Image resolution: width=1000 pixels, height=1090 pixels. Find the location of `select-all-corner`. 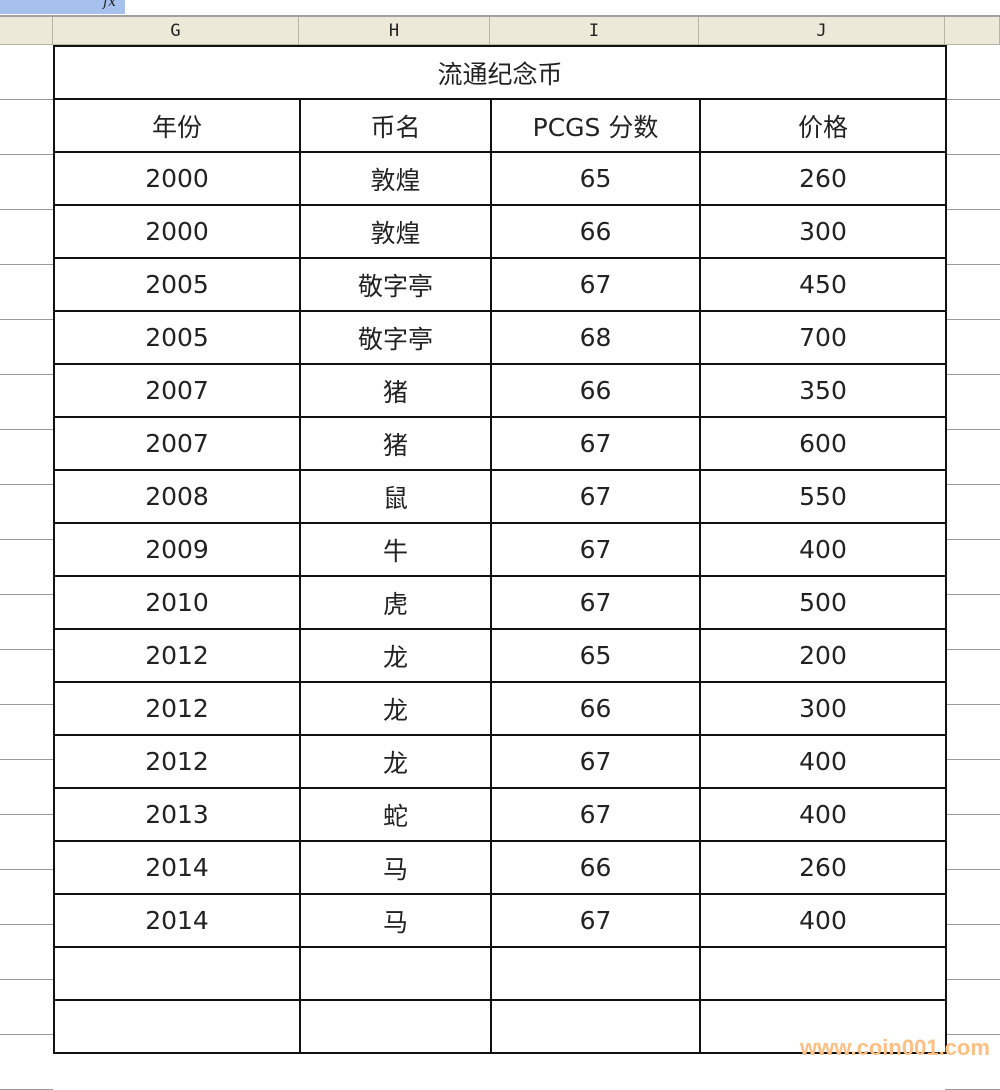

select-all-corner is located at coordinates (26, 31).